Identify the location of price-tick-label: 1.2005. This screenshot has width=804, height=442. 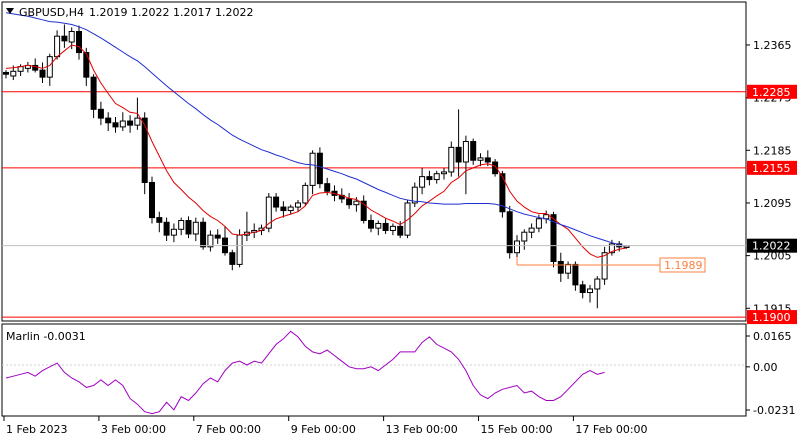
(772, 256).